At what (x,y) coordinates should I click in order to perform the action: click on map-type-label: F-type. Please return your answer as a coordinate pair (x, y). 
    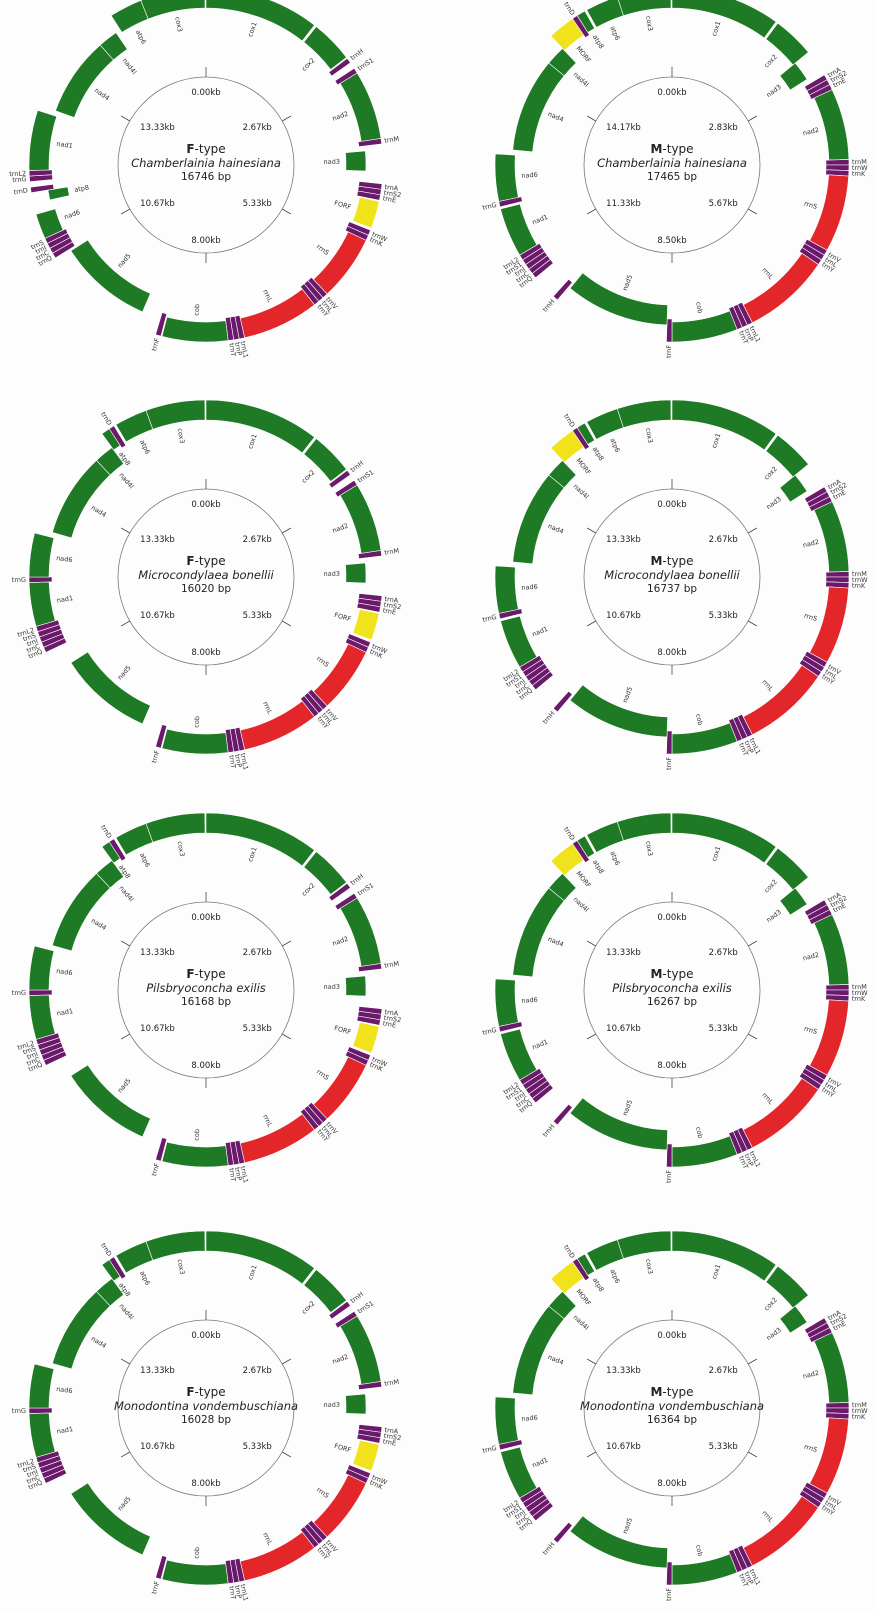
    Looking at the image, I should click on (205, 1392).